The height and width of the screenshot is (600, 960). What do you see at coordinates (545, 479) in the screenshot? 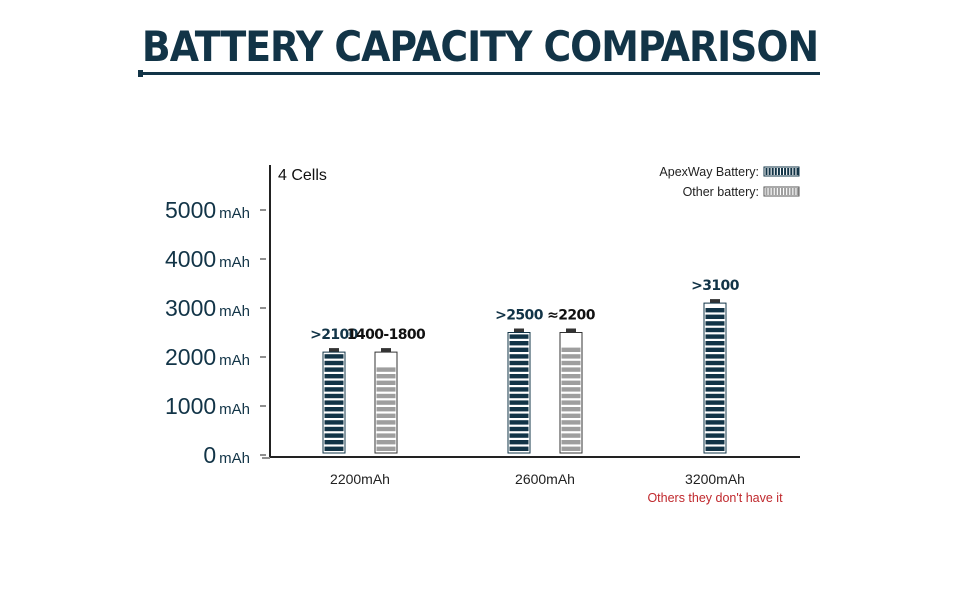
I see `x-category-label: 2600mAh` at bounding box center [545, 479].